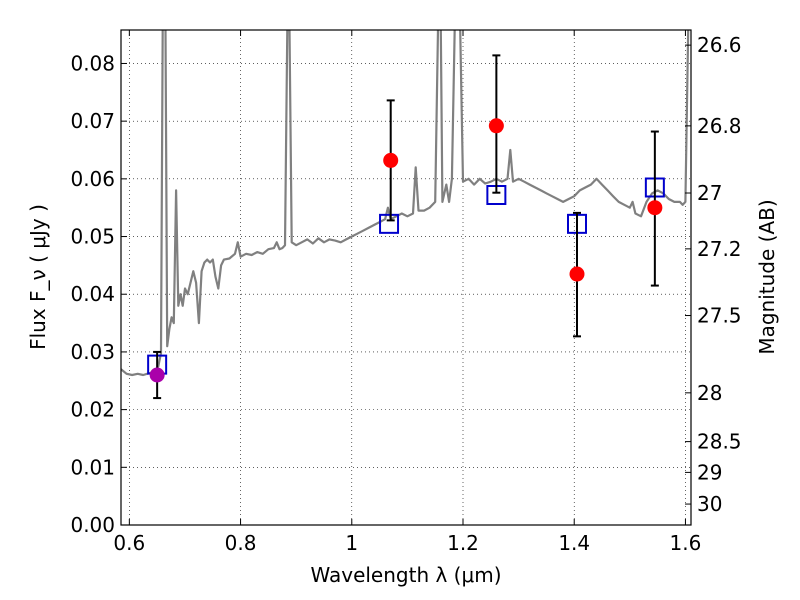 Image resolution: width=800 pixels, height=600 pixels. I want to click on right-tick-label: 26.8, so click(719, 126).